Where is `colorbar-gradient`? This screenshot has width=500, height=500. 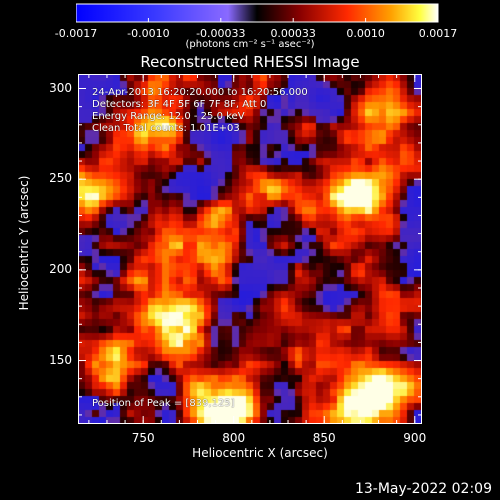
colorbar-gradient is located at coordinates (257, 13).